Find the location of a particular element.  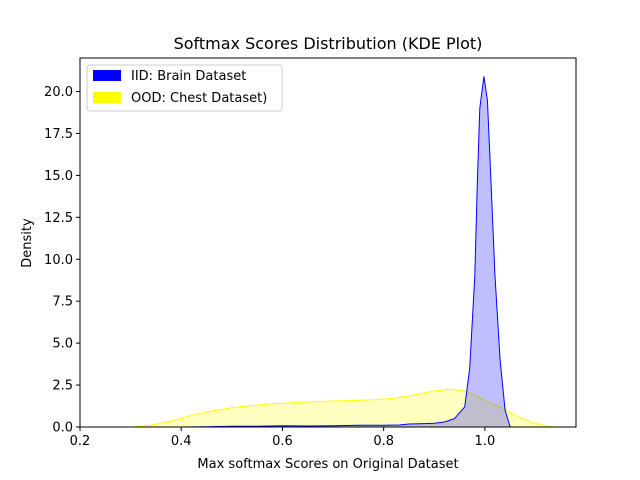

y-tick-label: 7.5 is located at coordinates (62, 302).